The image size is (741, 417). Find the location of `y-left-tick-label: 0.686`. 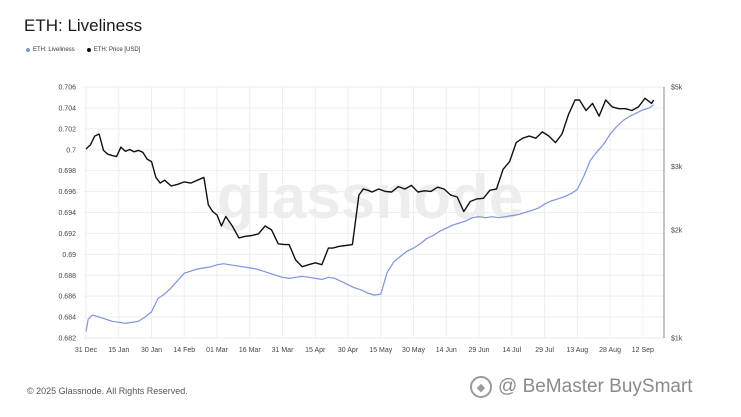

y-left-tick-label: 0.686 is located at coordinates (67, 297).